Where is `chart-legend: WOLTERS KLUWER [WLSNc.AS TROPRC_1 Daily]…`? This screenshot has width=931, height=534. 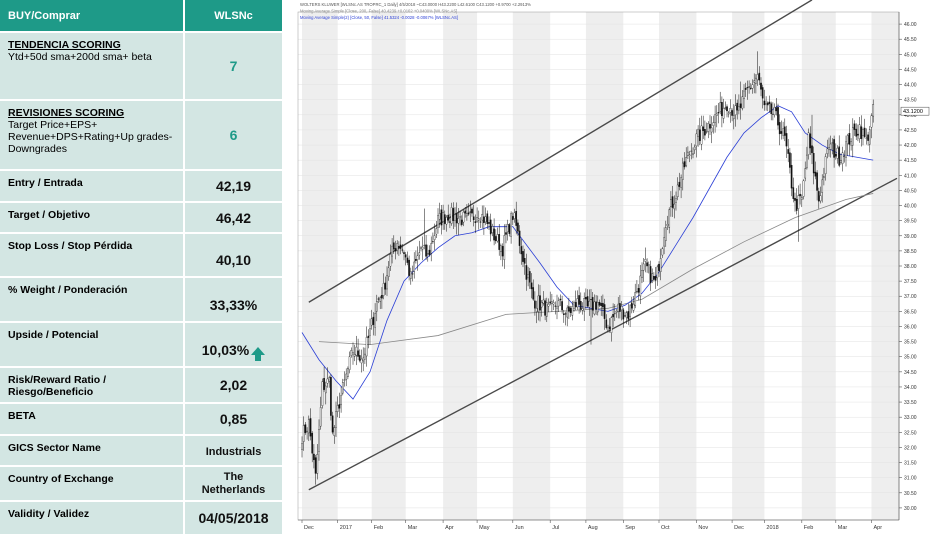
chart-legend: WOLTERS KLUWER [WLSNc.AS TROPRC_1 Daily]… is located at coordinates (415, 11).